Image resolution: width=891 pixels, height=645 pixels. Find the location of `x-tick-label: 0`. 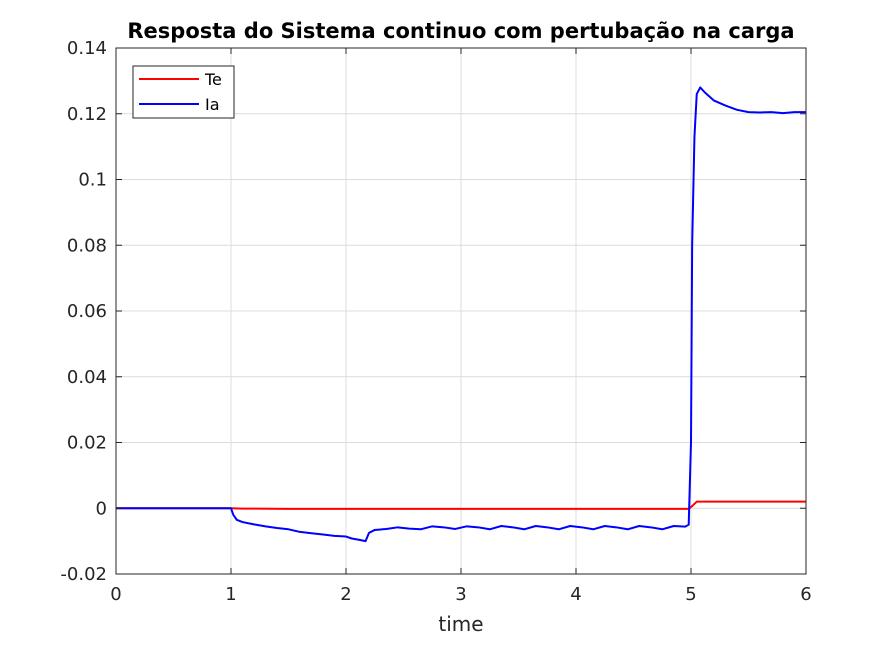

x-tick-label: 0 is located at coordinates (115, 594).